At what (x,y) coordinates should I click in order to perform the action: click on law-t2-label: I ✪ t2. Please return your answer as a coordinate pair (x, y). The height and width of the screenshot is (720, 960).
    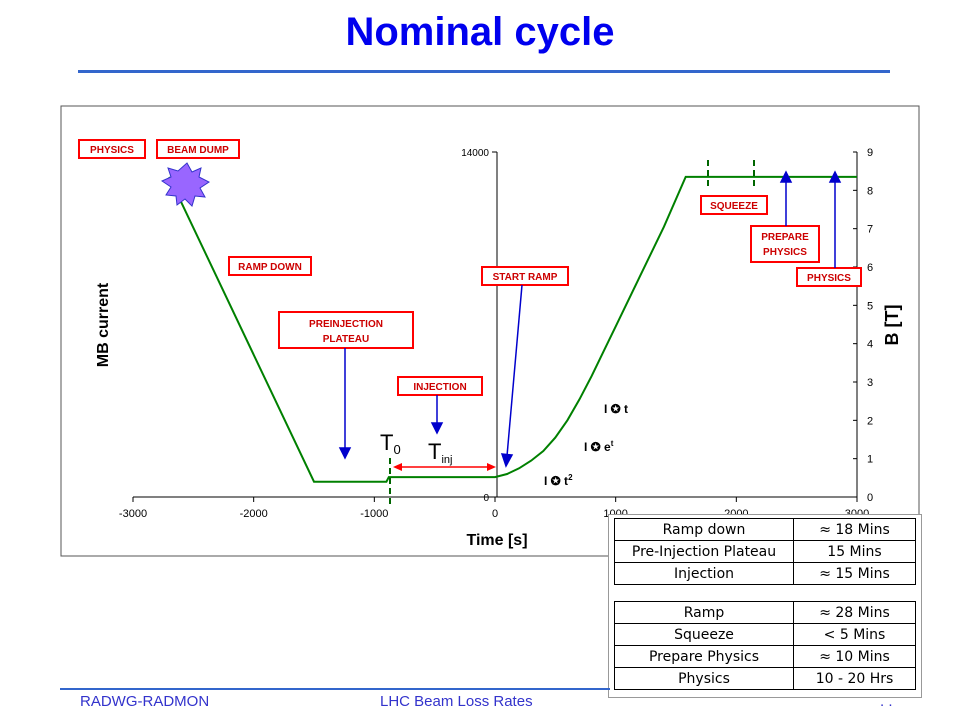
    Looking at the image, I should click on (558, 480).